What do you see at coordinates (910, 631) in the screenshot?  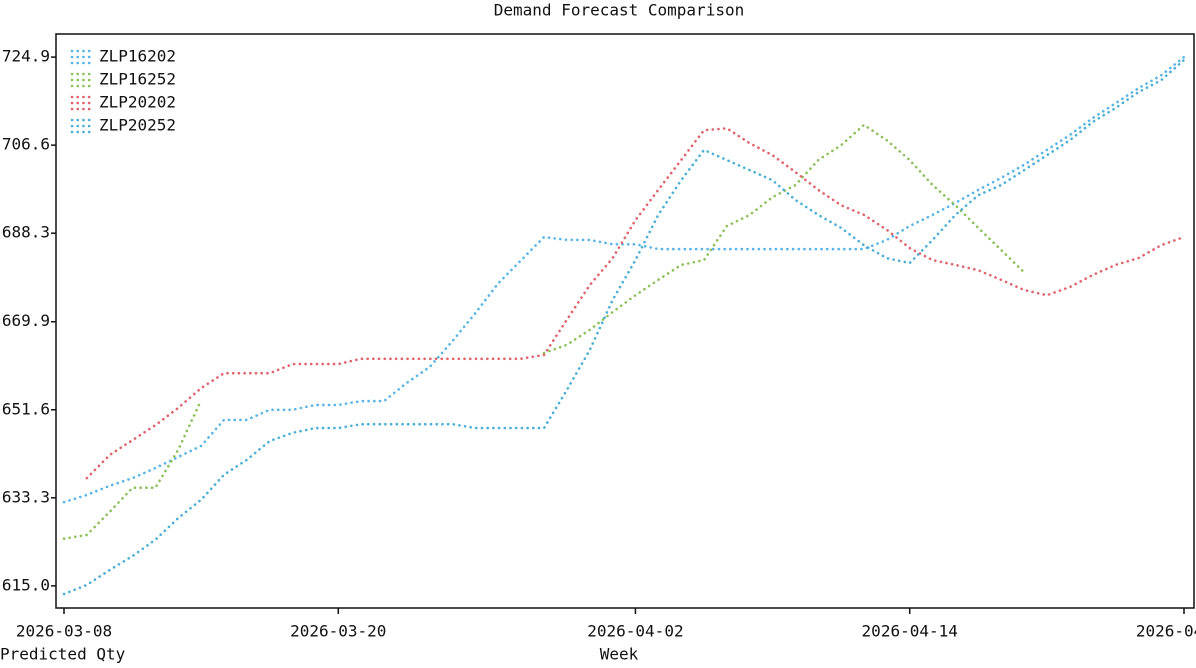 I see `x-tick-label: 2026-04-14` at bounding box center [910, 631].